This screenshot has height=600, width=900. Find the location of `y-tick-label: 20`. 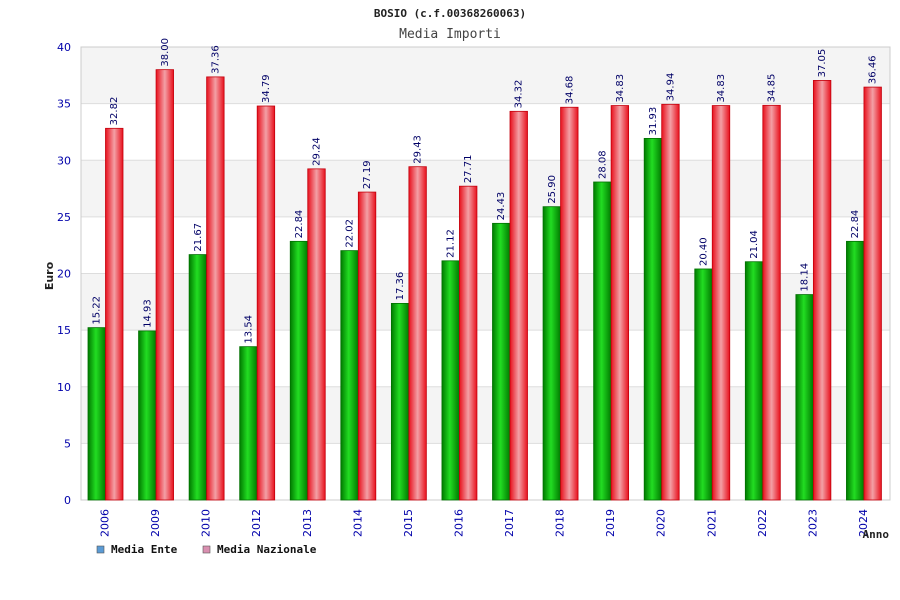

y-tick-label: 20 is located at coordinates (64, 274).